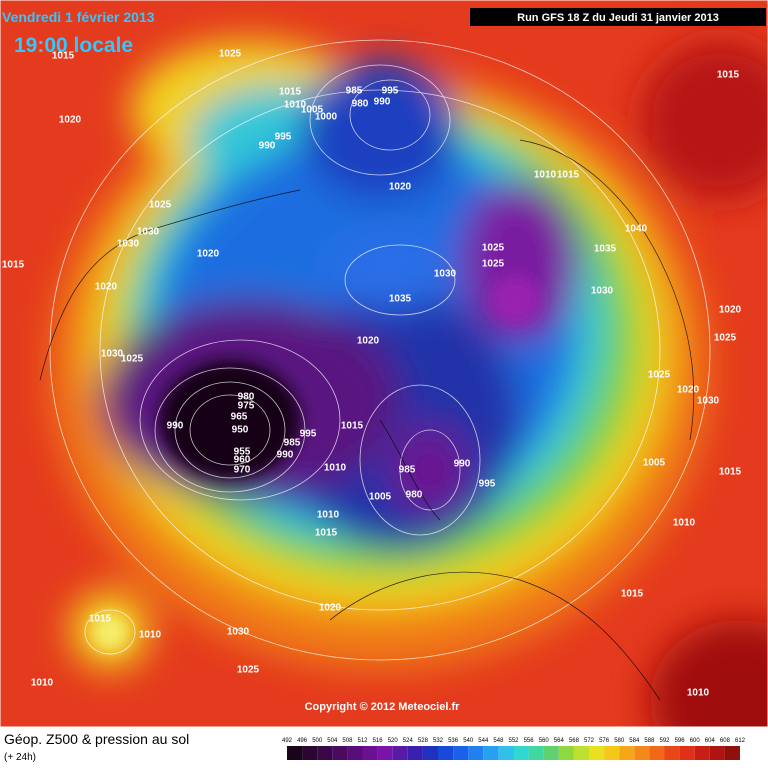 Image resolution: width=768 pixels, height=768 pixels. I want to click on time: 19:00 locale, so click(73, 45).